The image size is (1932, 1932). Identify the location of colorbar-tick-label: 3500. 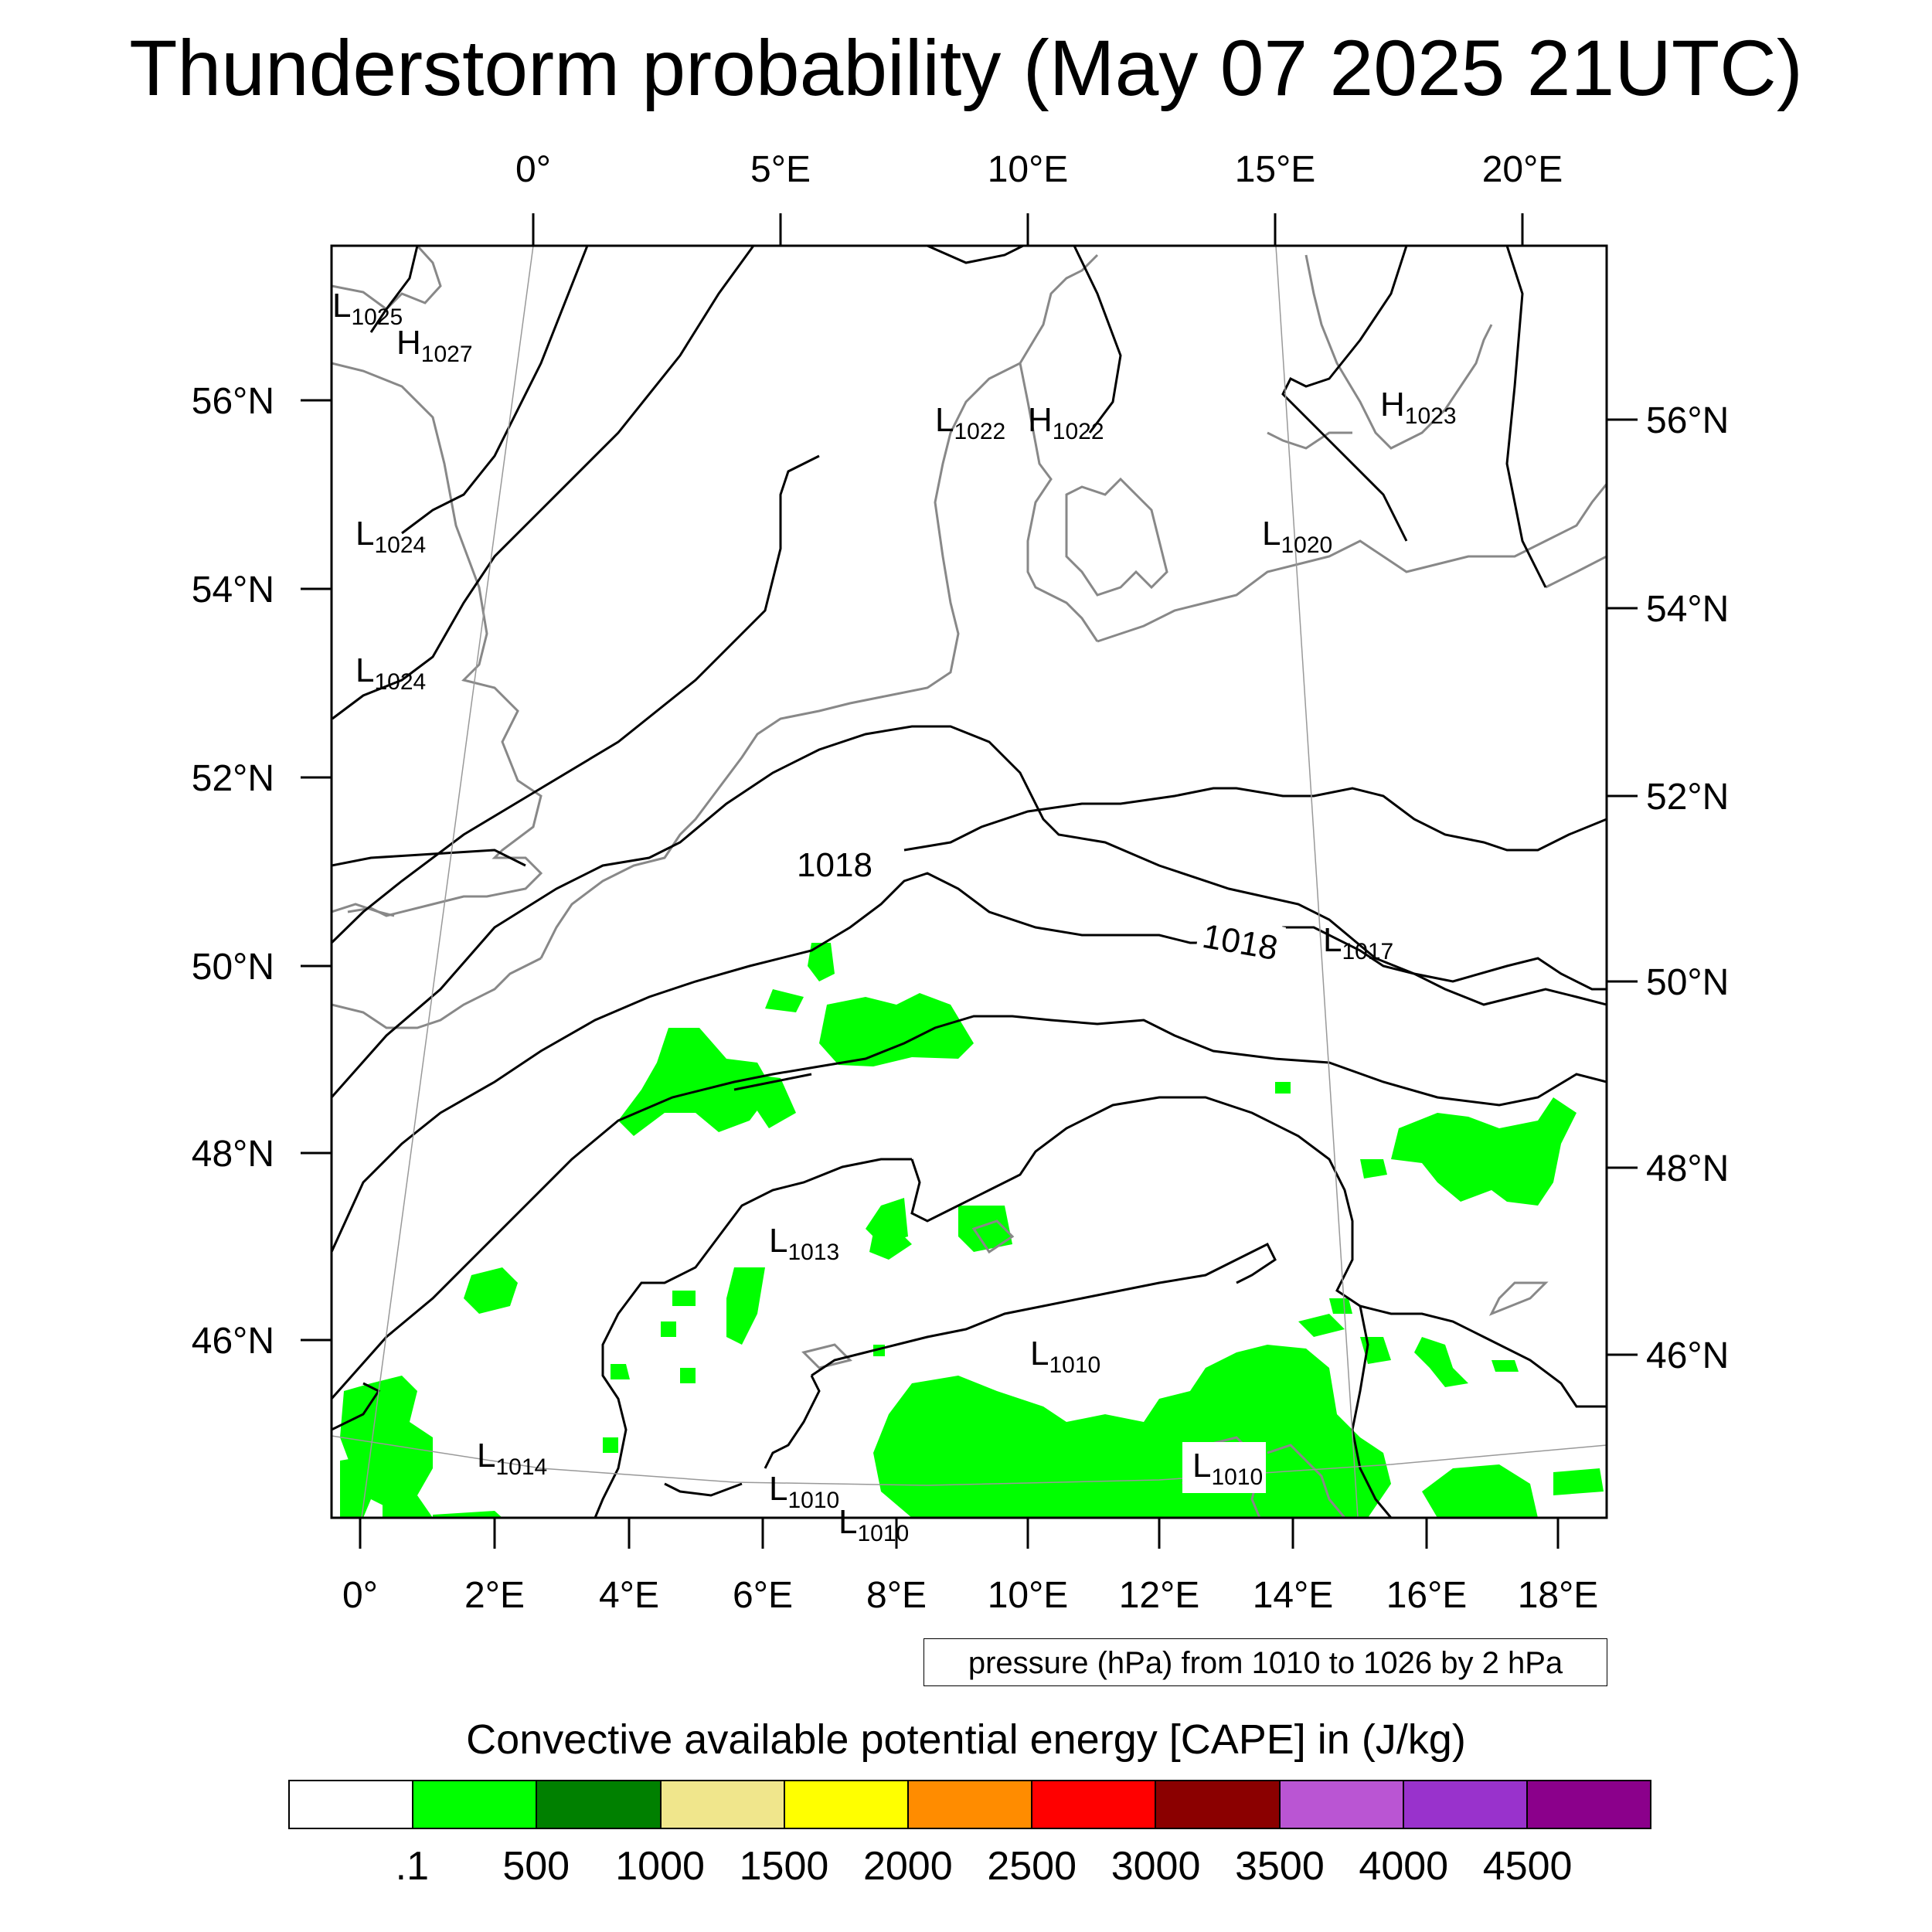
(1280, 1867).